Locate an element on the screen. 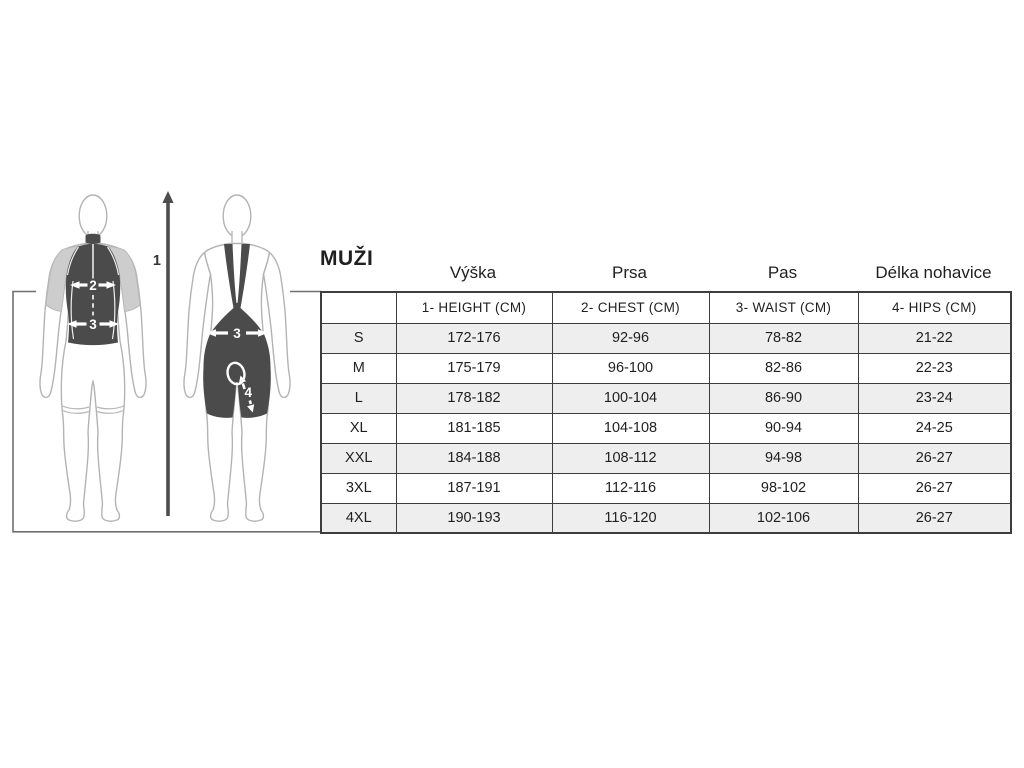  czech-header-waist: Pas is located at coordinates (782, 272).